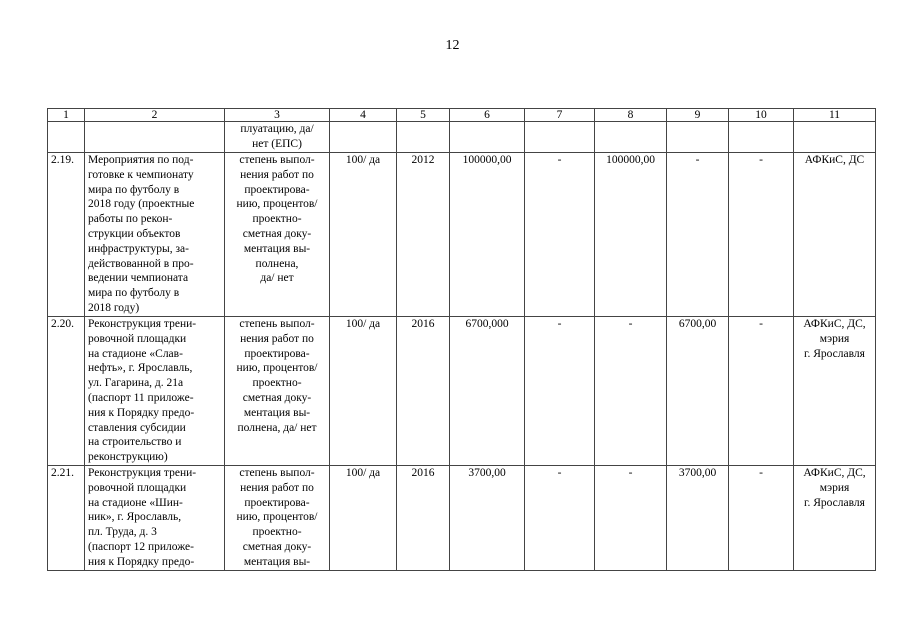  I want to click on header-row: 1 2 3 4 5 6 7 8 9 10 11, so click(461, 115).